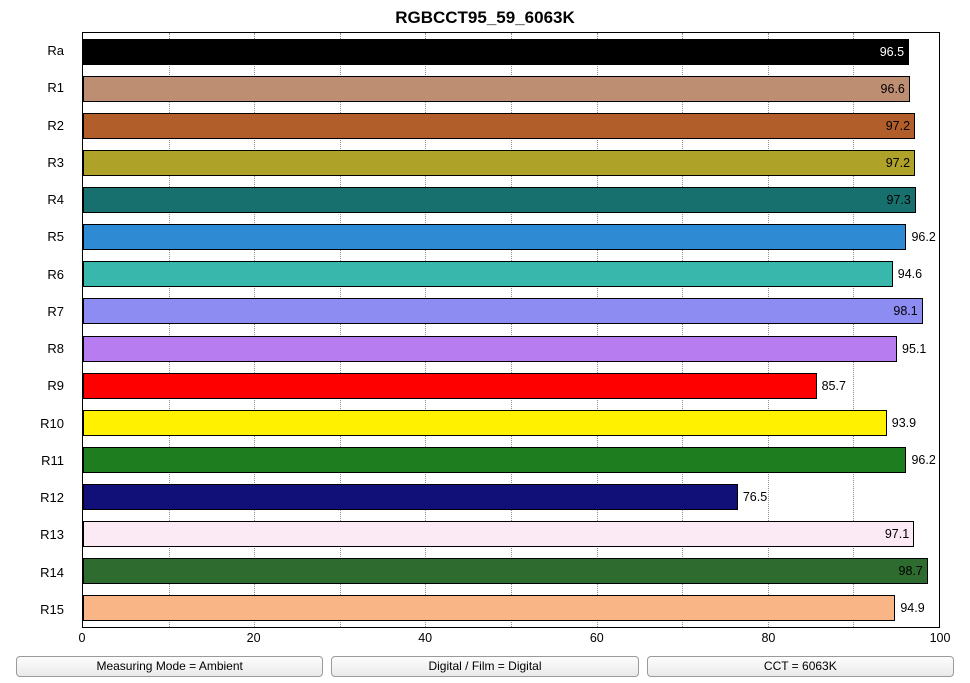 The width and height of the screenshot is (970, 683). Describe the element at coordinates (170, 666) in the screenshot. I see `measuring-mode-button: Measuring Mode = Ambient` at that location.